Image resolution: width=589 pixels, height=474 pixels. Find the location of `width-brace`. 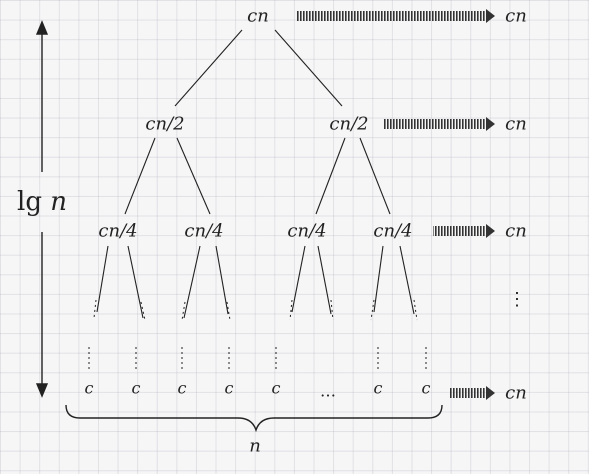

width-brace is located at coordinates (254, 418).